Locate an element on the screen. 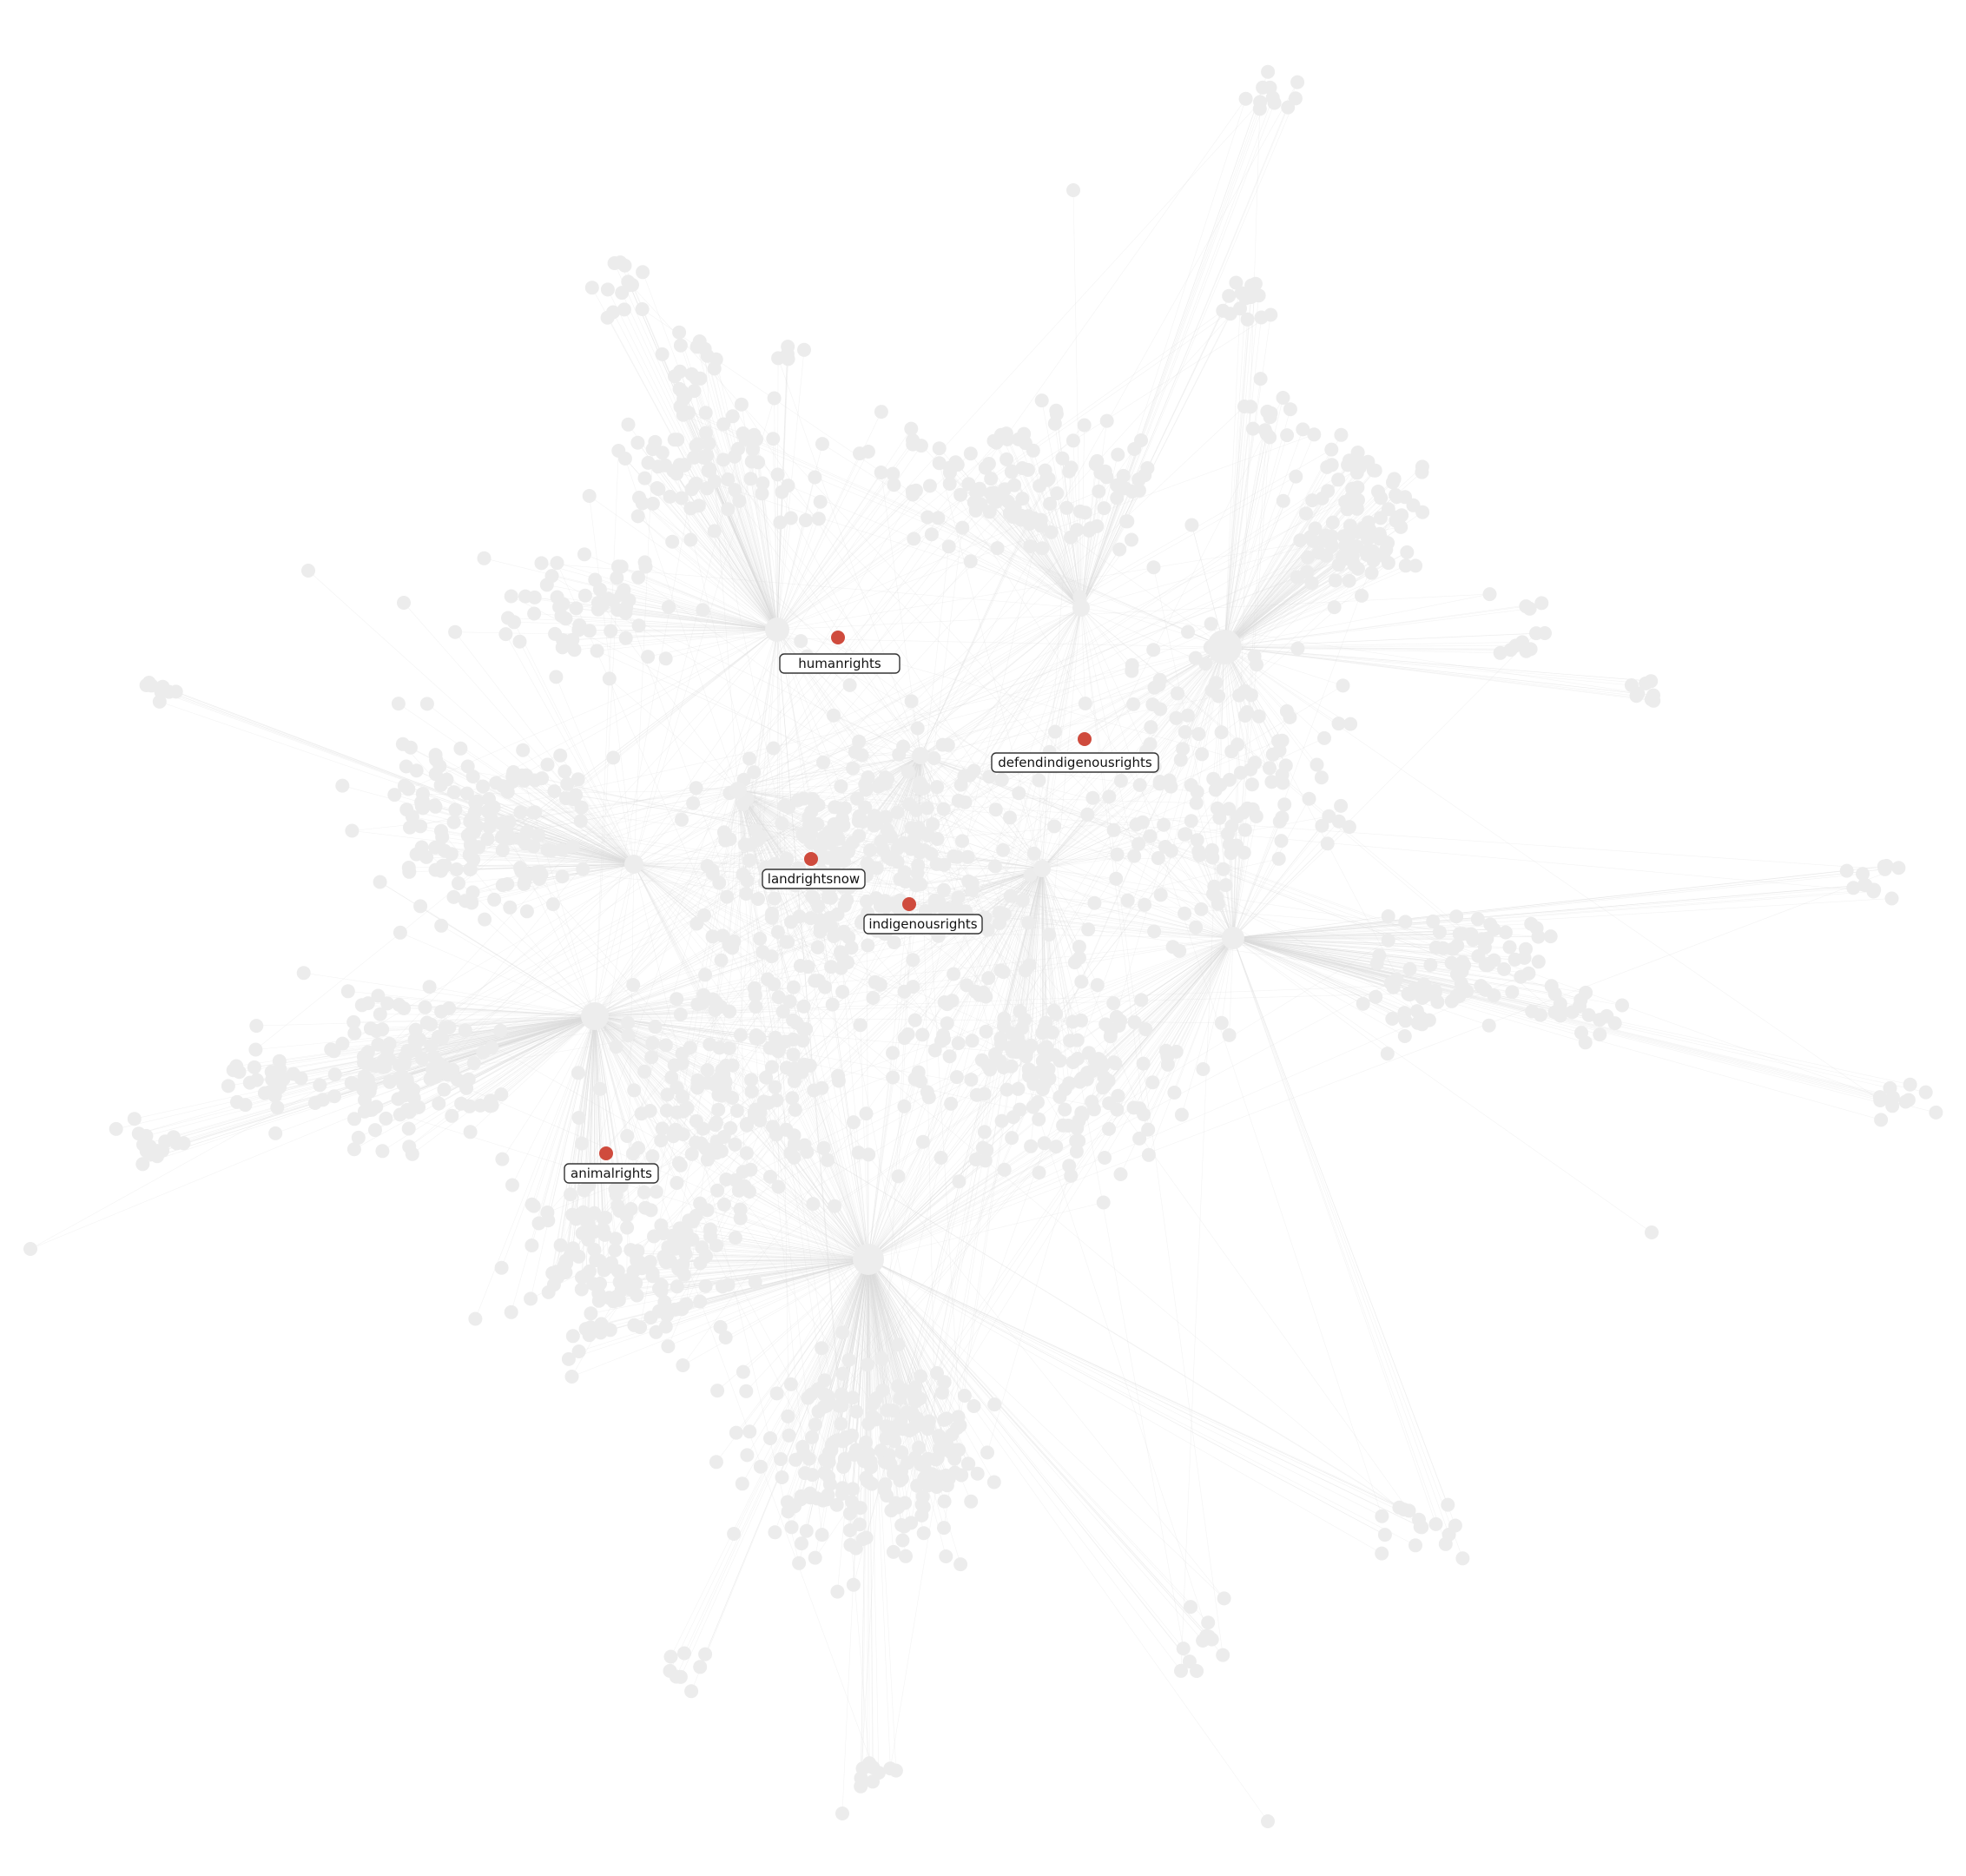 Image resolution: width=1966 pixels, height=1876 pixels. node-dot-defendindigenousrights is located at coordinates (1085, 739).